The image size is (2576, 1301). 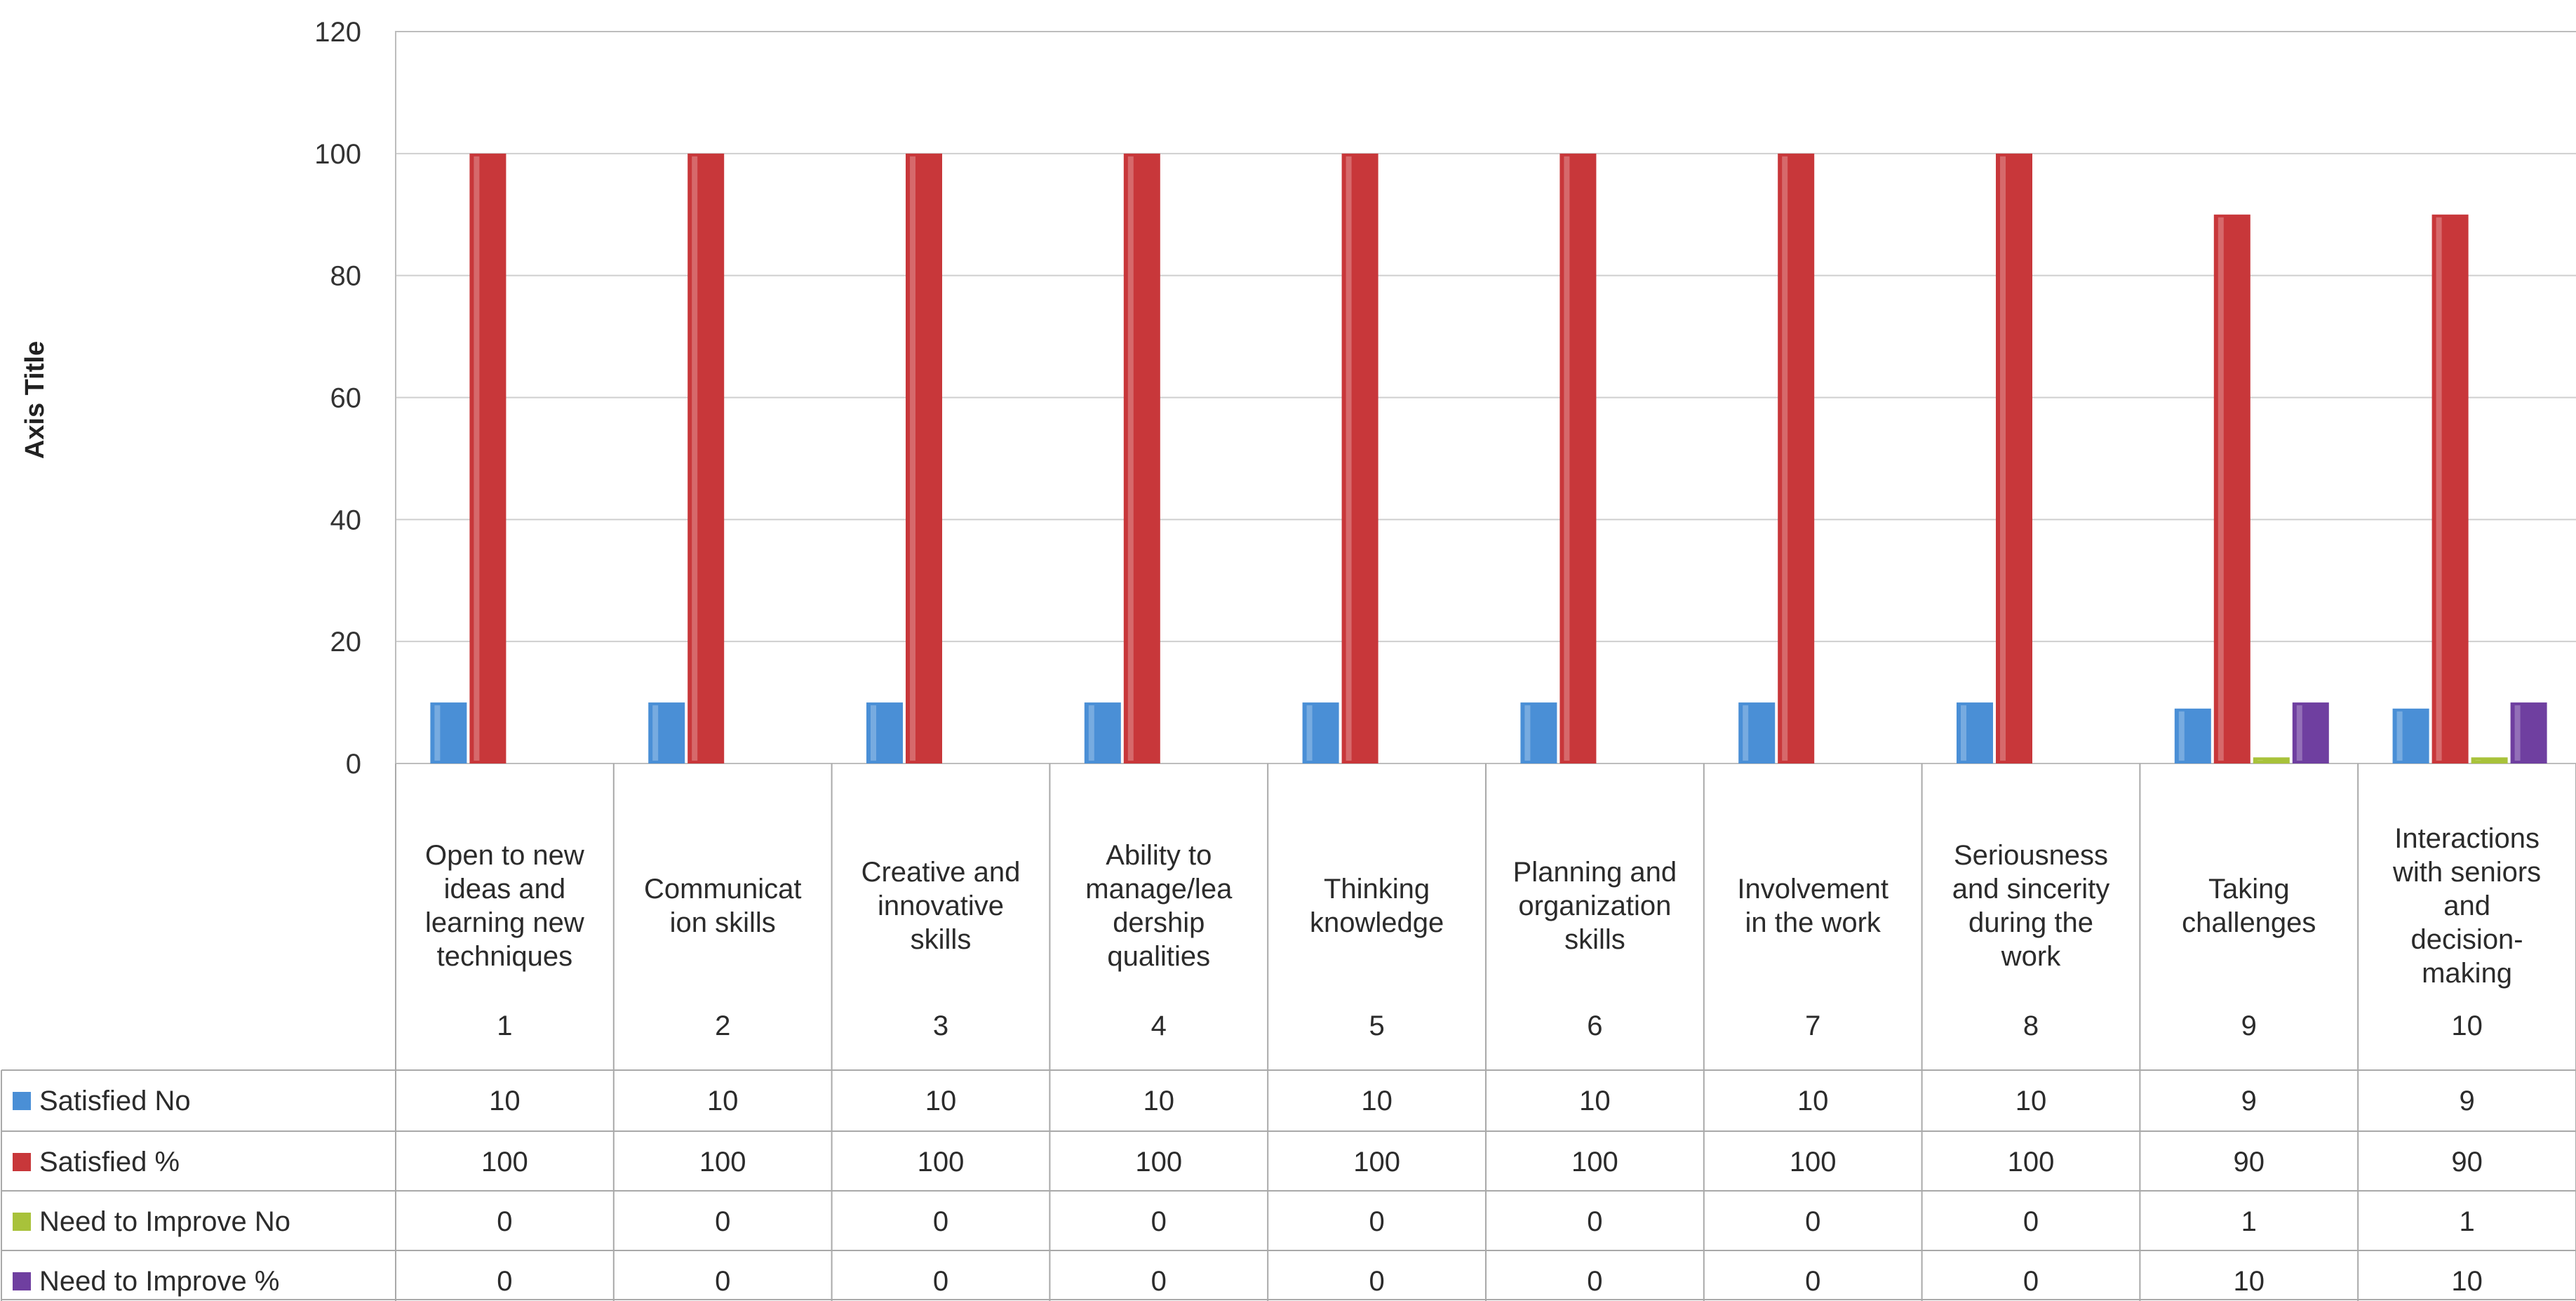 I want to click on y-tick-label: 40, so click(x=346, y=520).